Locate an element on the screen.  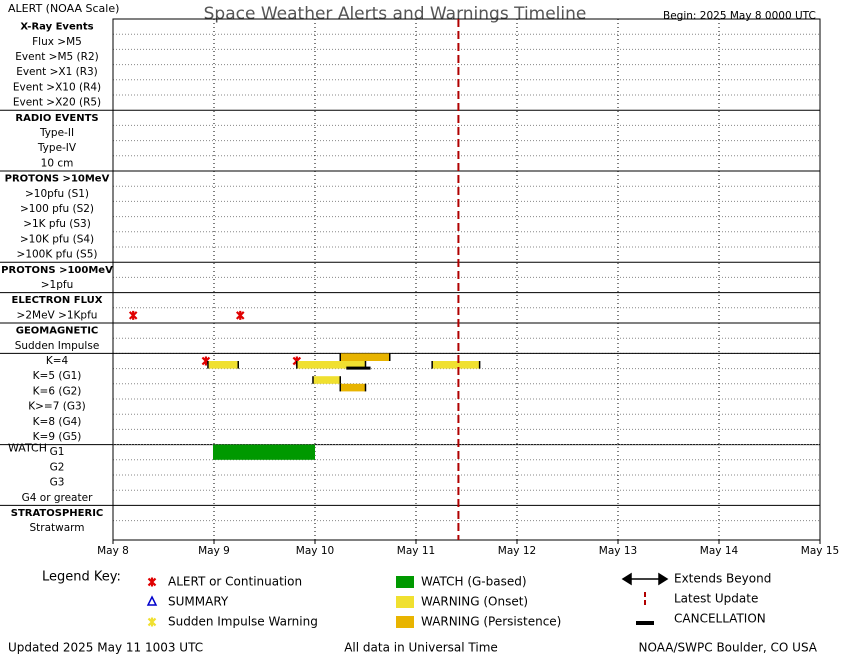
row-label: G2 is located at coordinates (57, 467).